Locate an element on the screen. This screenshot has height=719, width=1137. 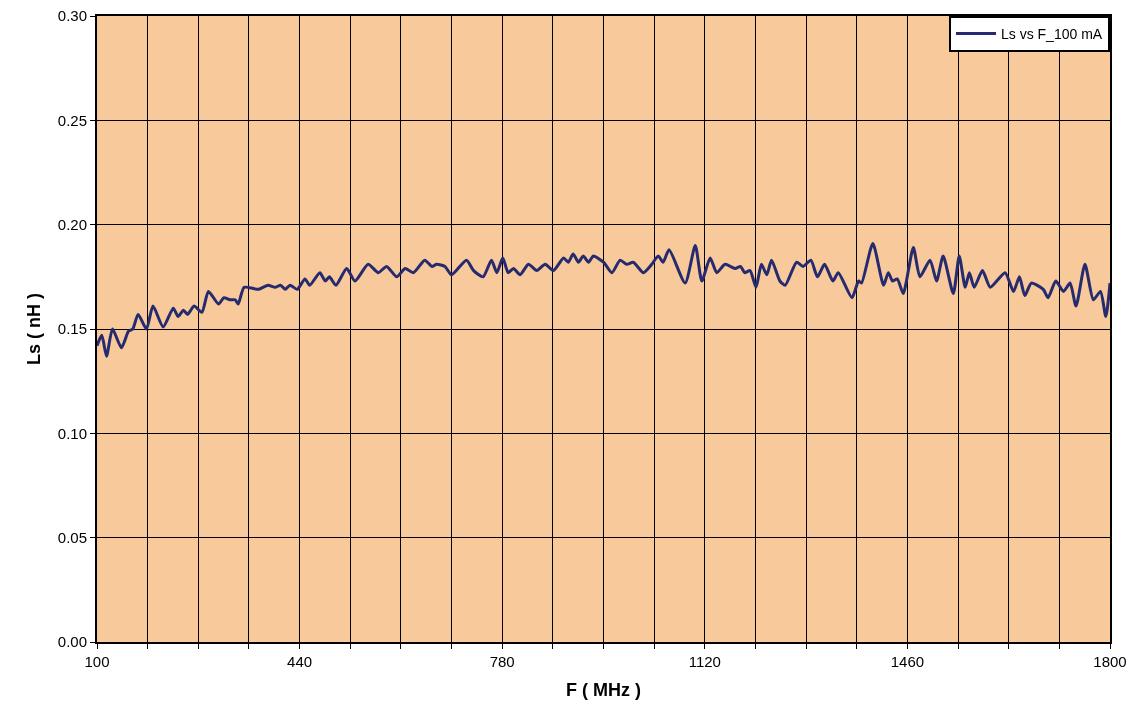
y-tick-label: 0.05 is located at coordinates (72, 537).